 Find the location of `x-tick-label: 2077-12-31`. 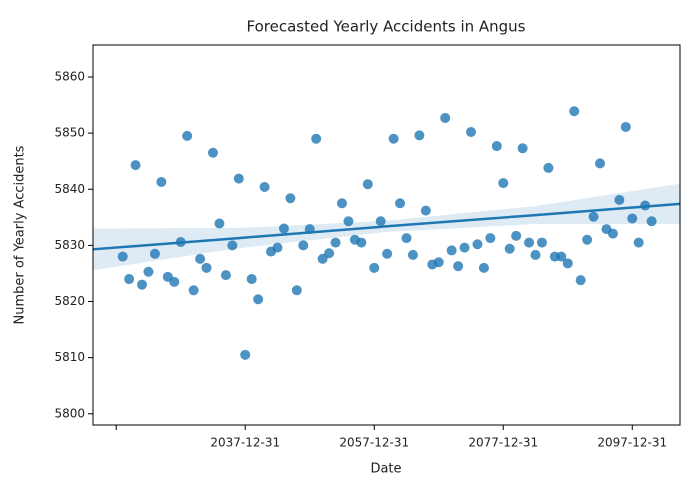

x-tick-label: 2077-12-31 is located at coordinates (503, 443).